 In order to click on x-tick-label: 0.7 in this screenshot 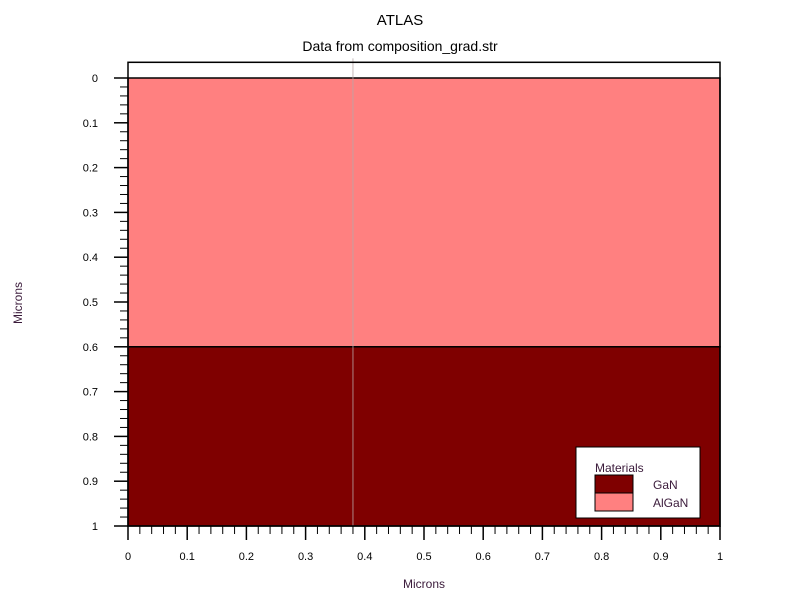, I will do `click(542, 557)`.